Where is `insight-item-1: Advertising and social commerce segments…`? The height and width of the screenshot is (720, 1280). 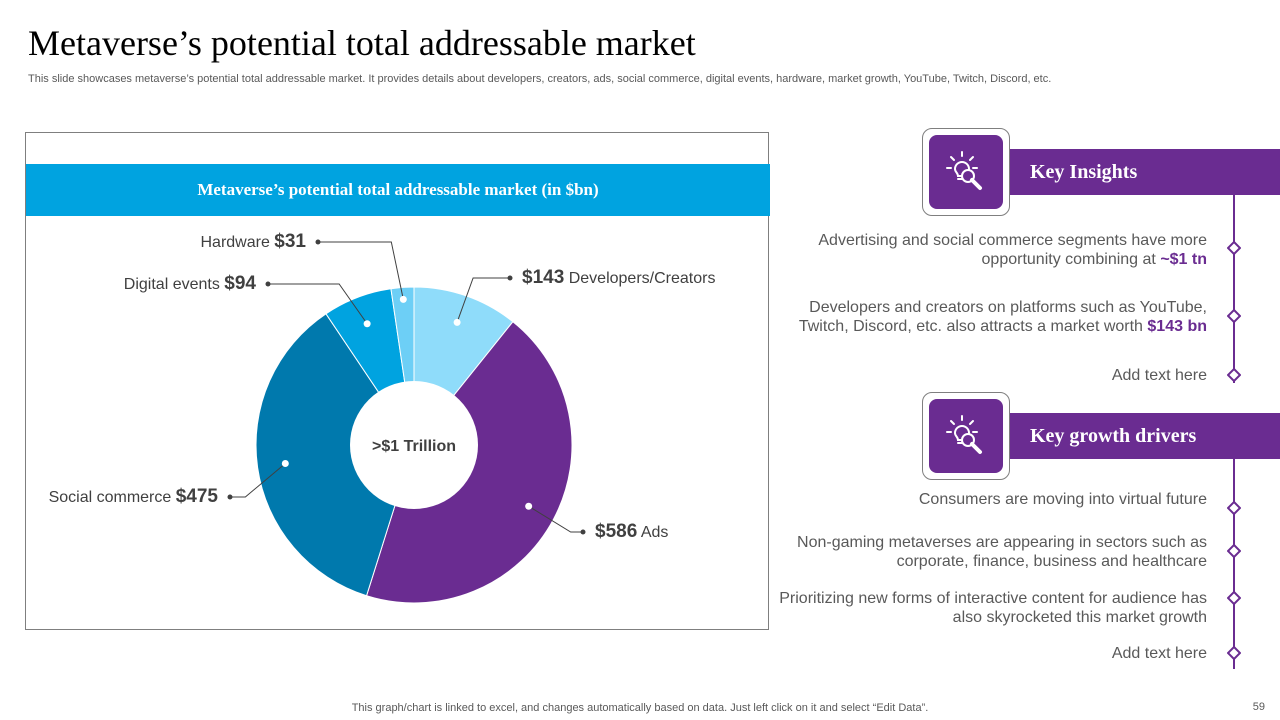 insight-item-1: Advertising and social commerce segments… is located at coordinates (1012, 250).